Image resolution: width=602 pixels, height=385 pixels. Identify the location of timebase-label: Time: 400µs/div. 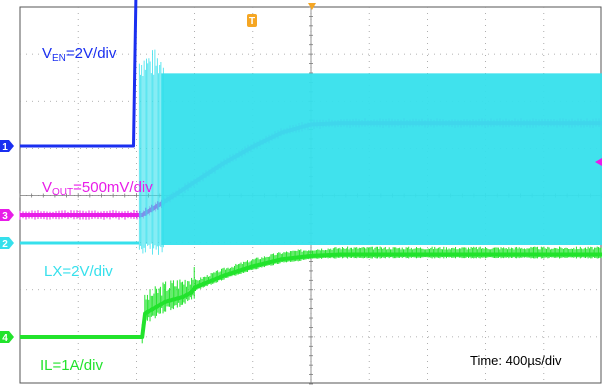
(516, 360).